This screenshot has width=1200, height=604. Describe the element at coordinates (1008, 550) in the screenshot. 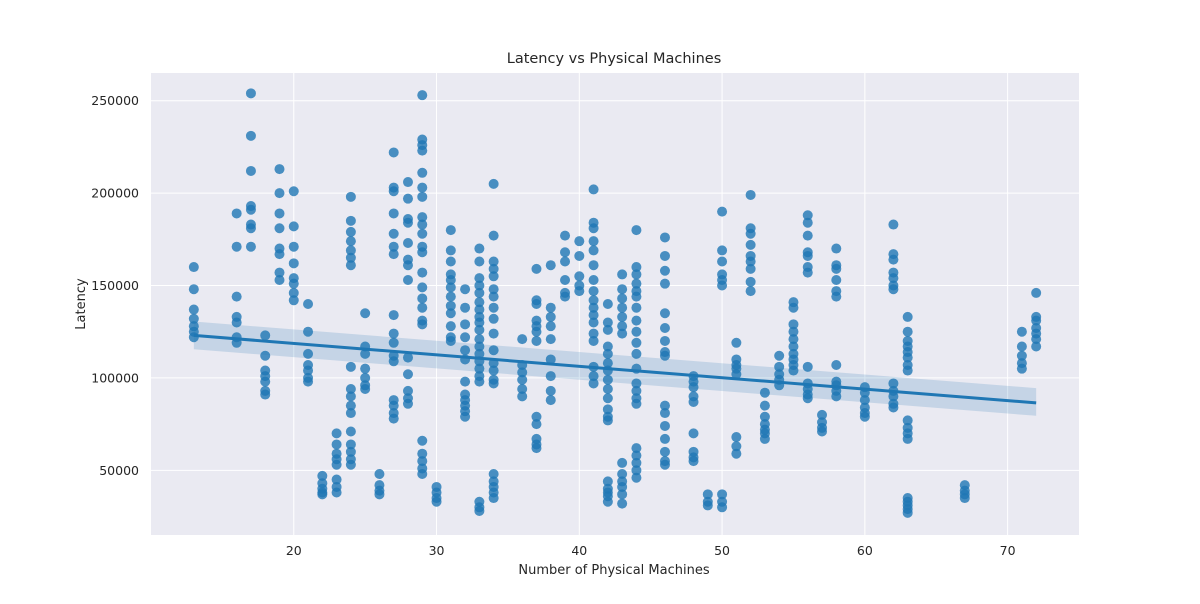

I see `x-tick-label: 70` at that location.